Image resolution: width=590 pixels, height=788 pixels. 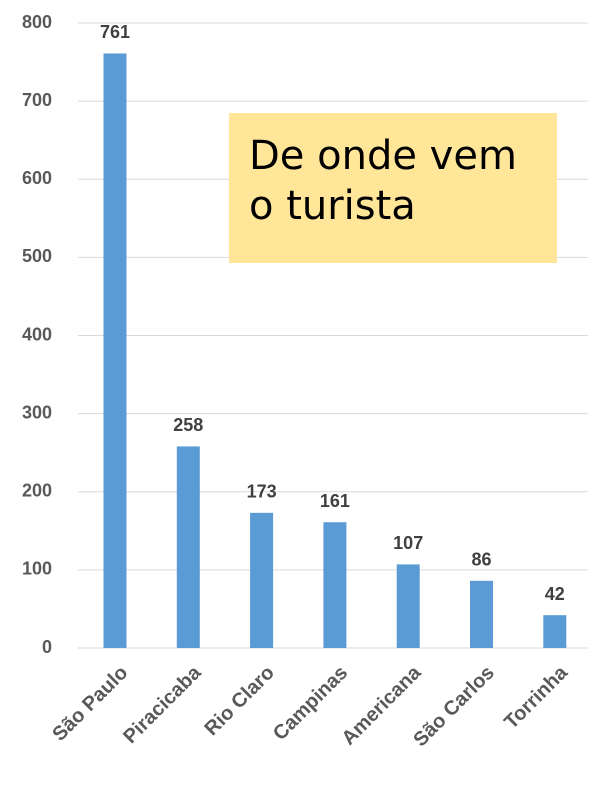 What do you see at coordinates (37, 22) in the screenshot?
I see `y-tick-label: 800` at bounding box center [37, 22].